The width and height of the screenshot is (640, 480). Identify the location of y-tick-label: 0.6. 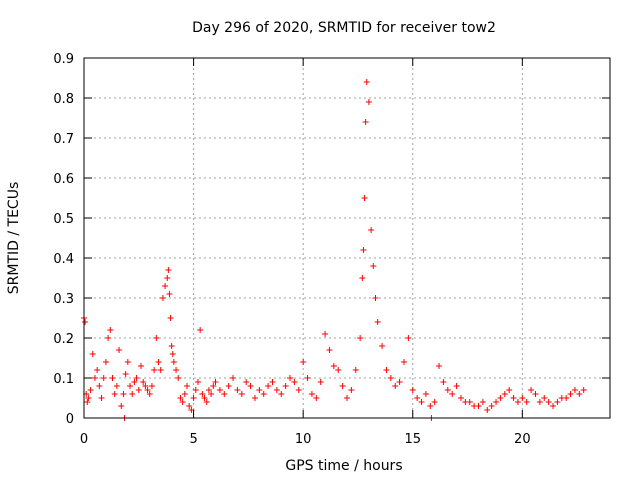
(63, 179).